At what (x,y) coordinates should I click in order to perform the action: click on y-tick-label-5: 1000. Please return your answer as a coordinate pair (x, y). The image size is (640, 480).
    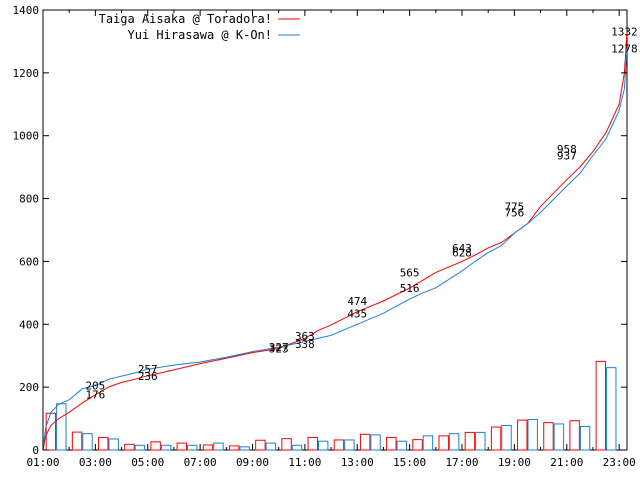
    Looking at the image, I should click on (26, 136).